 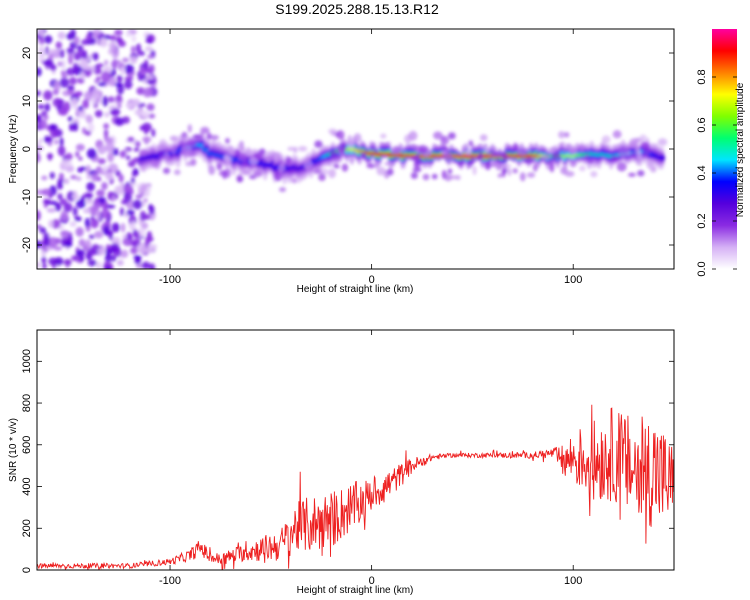 I want to click on x-tick-label: 0, so click(x=372, y=280).